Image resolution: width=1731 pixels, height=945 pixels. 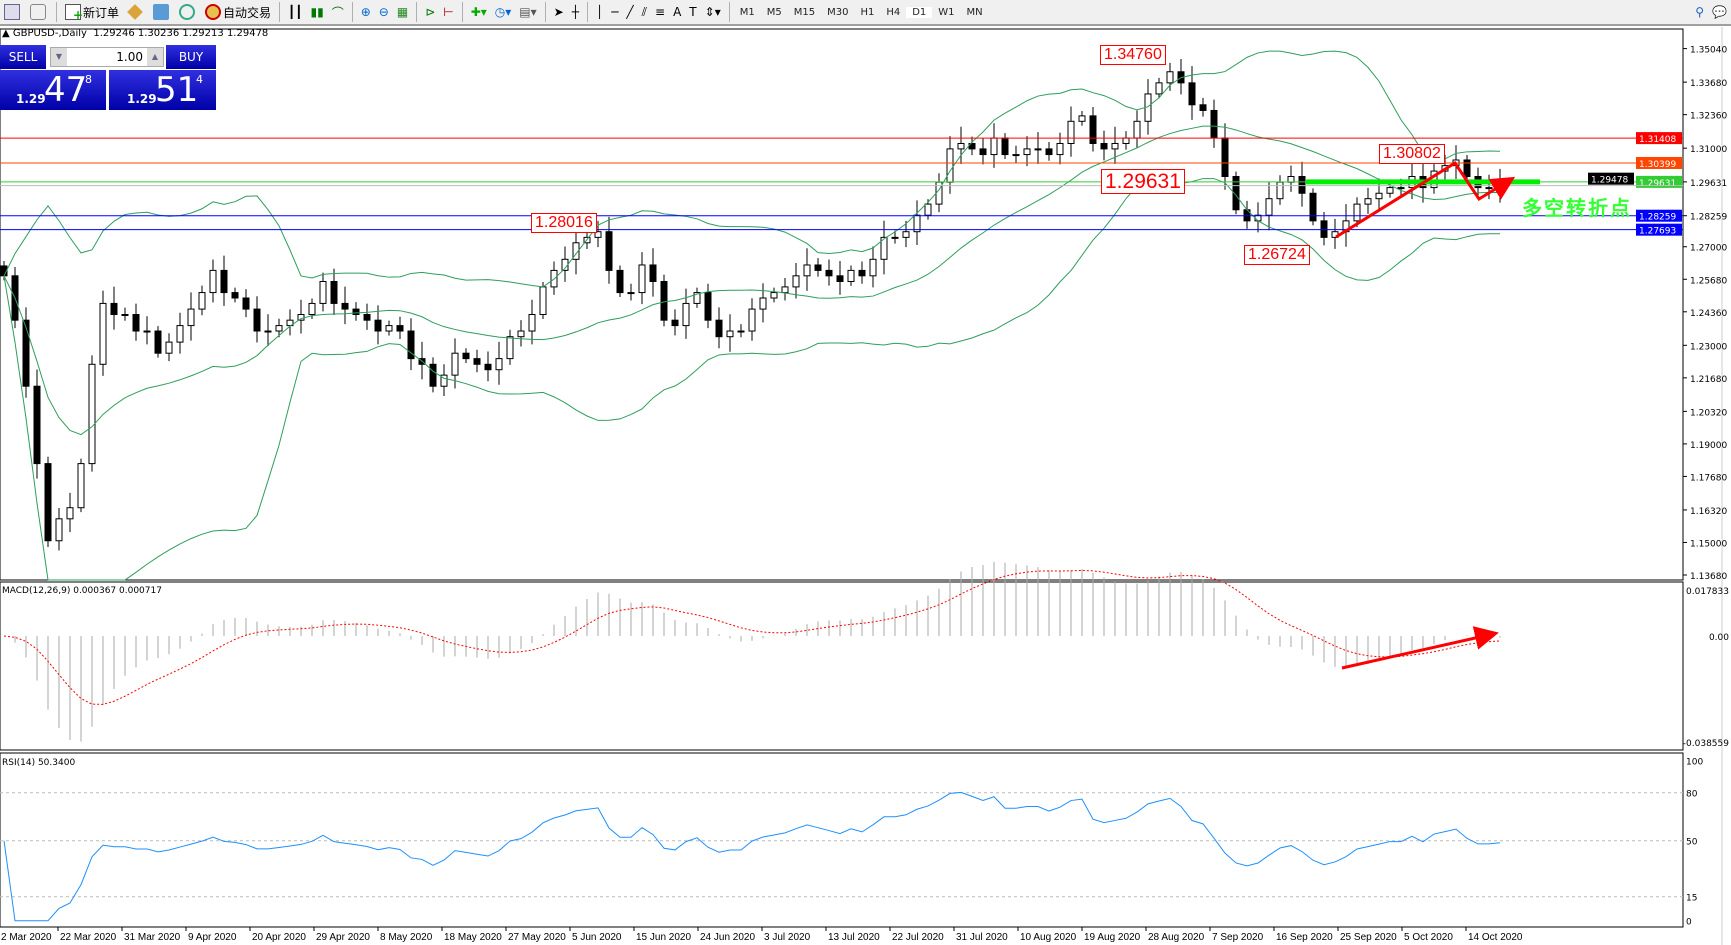 I want to click on rsi-line, so click(x=752, y=856).